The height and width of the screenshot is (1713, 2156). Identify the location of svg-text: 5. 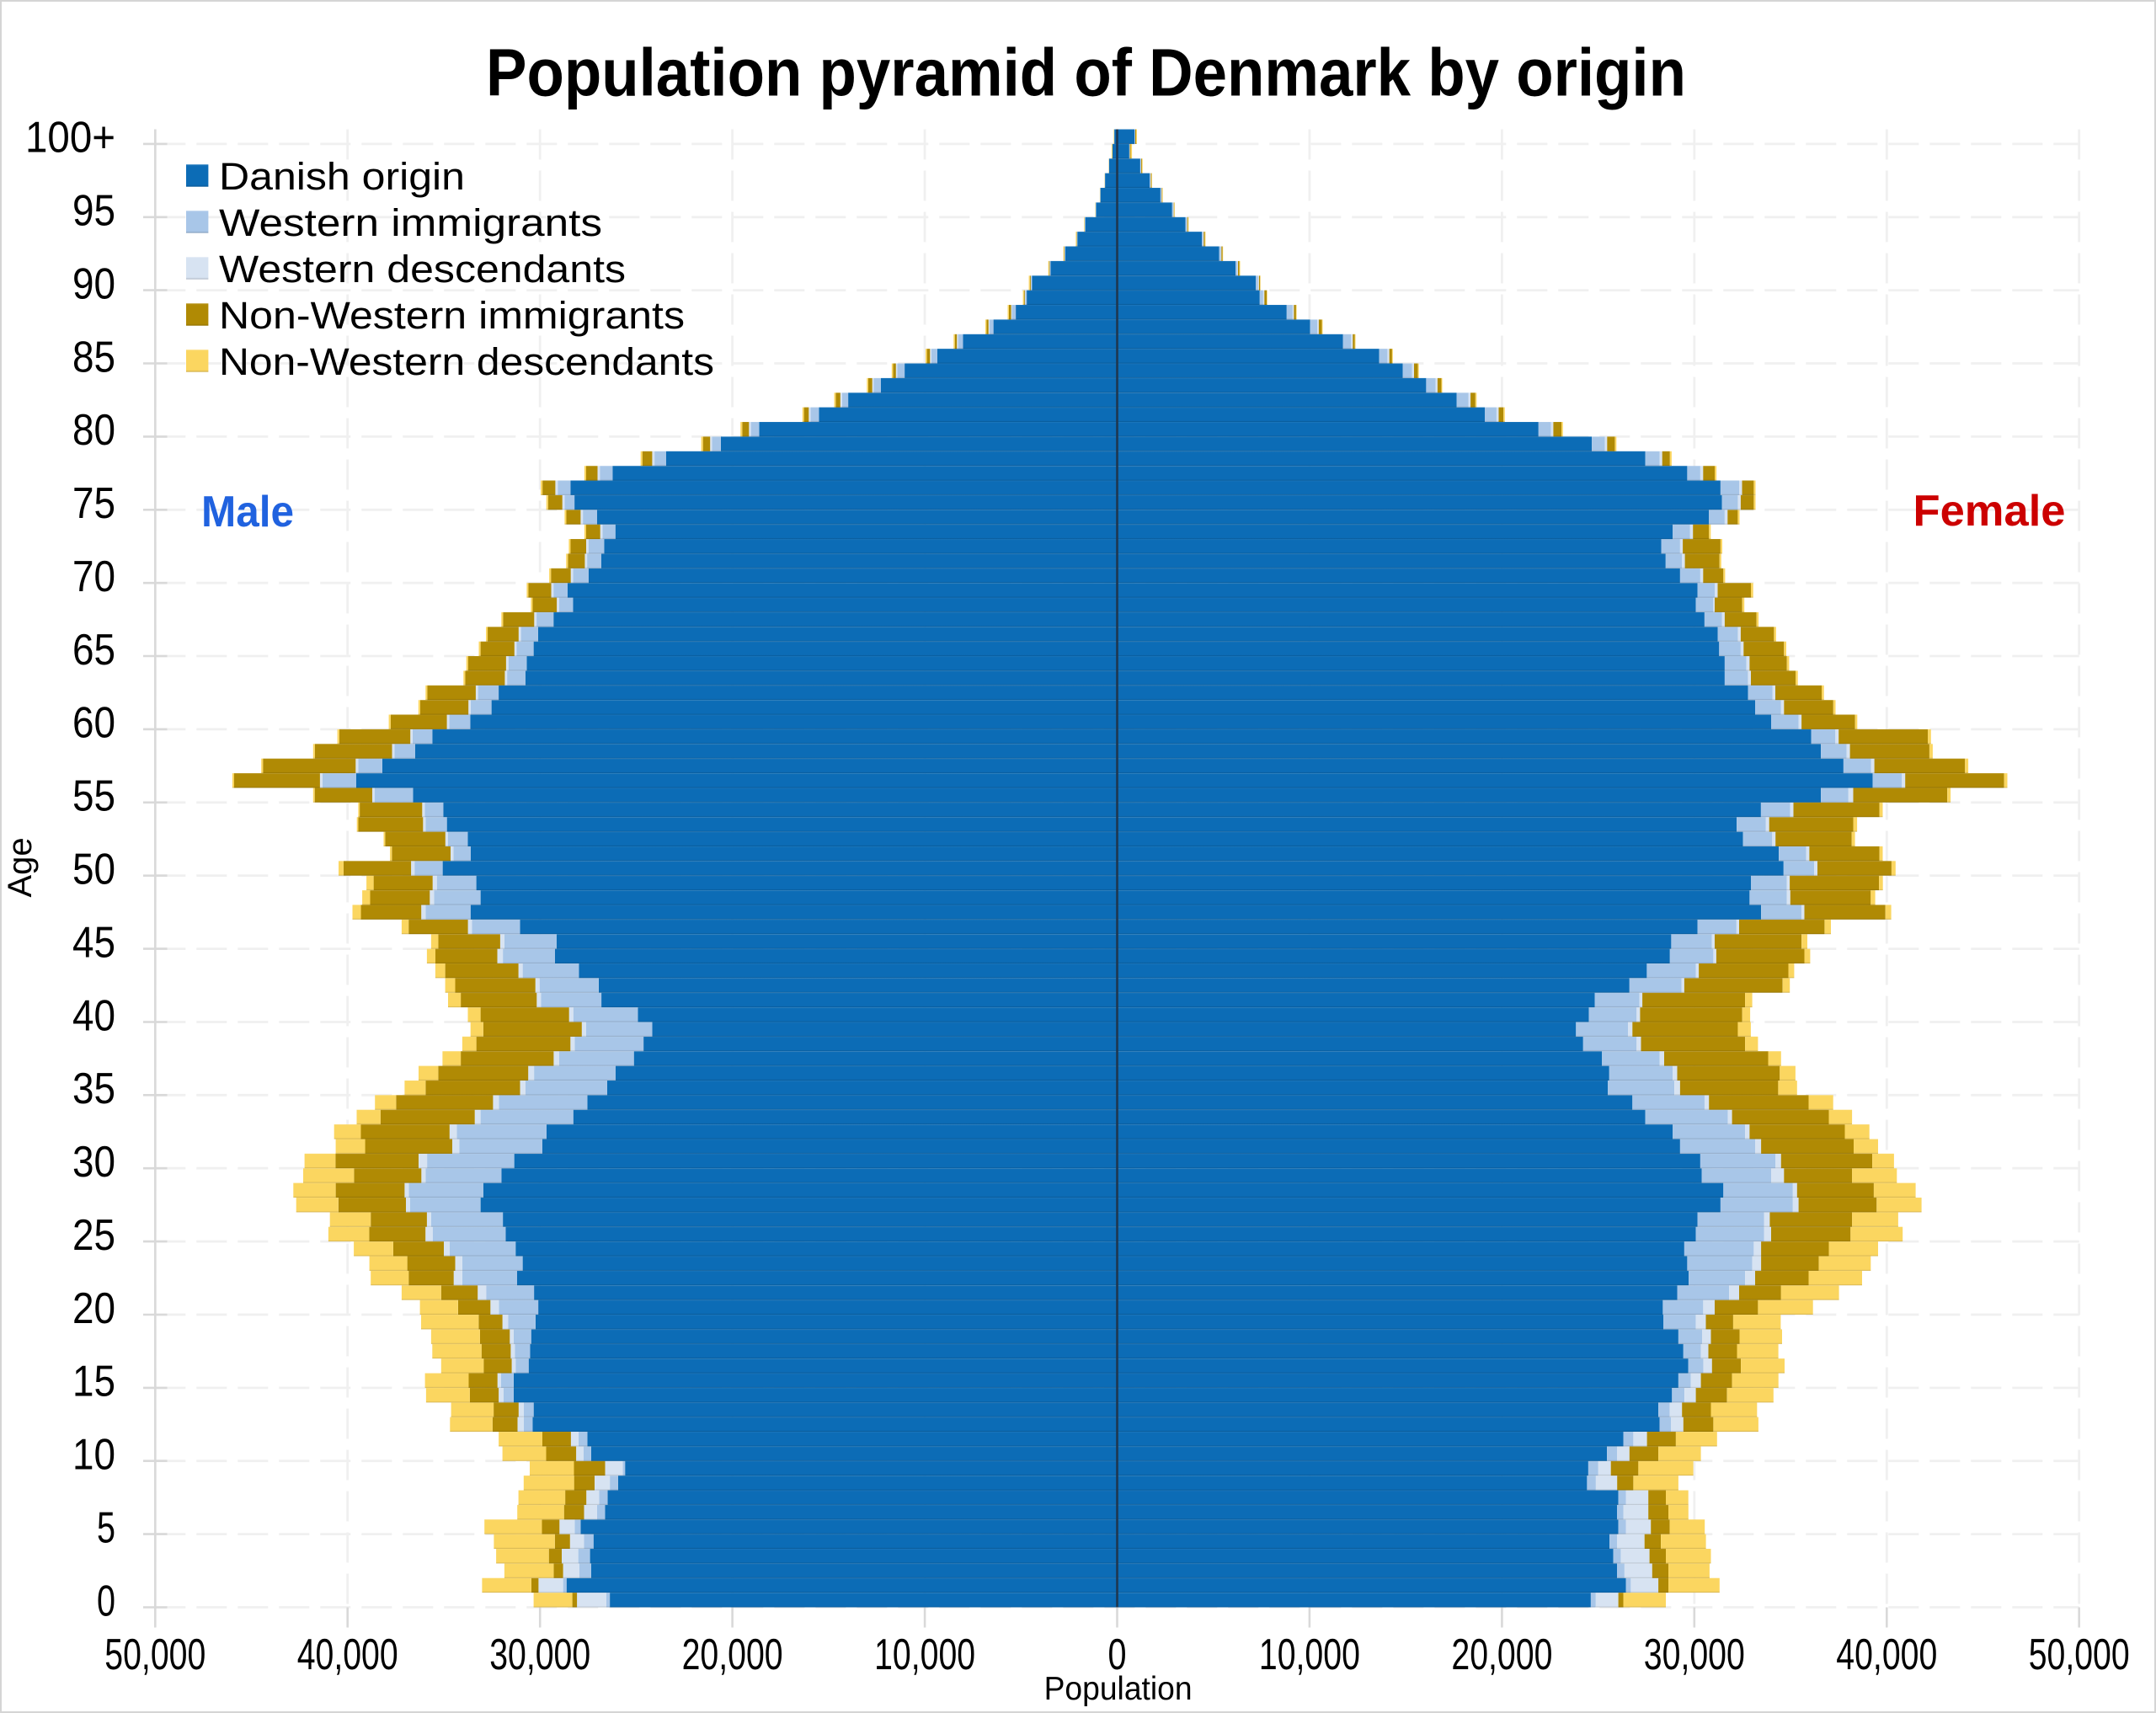
(106, 1528).